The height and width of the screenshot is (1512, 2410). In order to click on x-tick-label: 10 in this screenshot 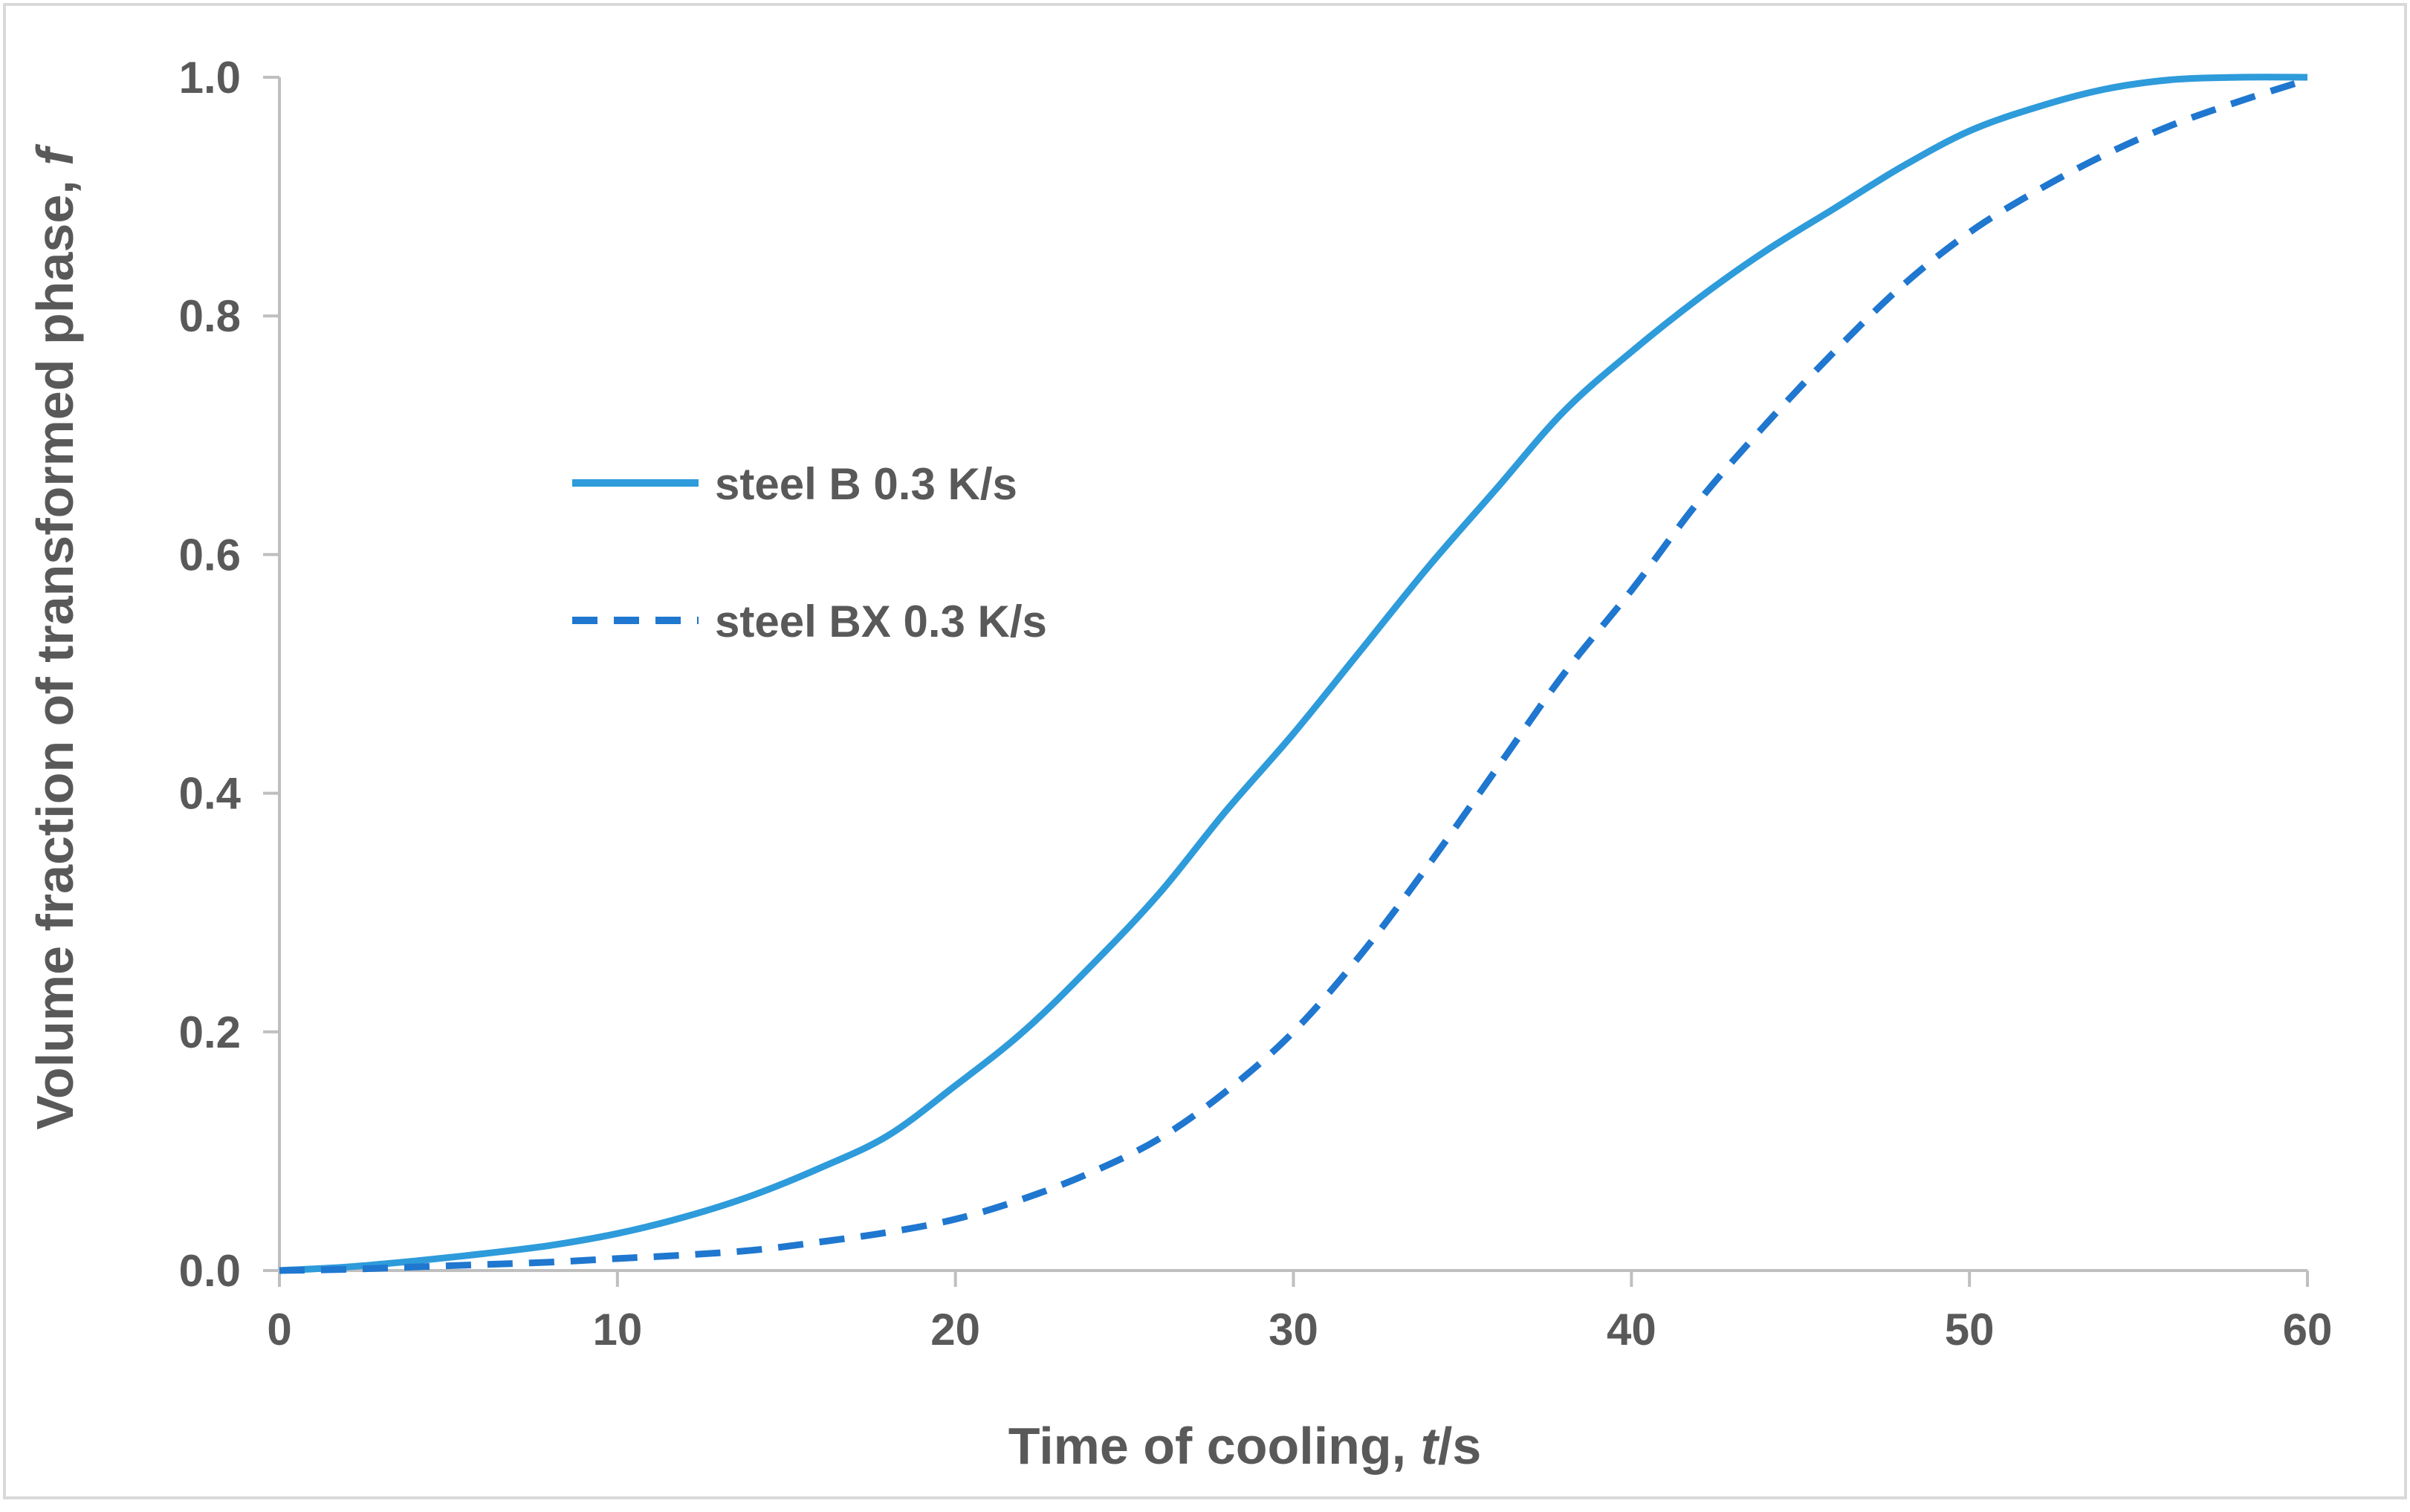, I will do `click(617, 1329)`.